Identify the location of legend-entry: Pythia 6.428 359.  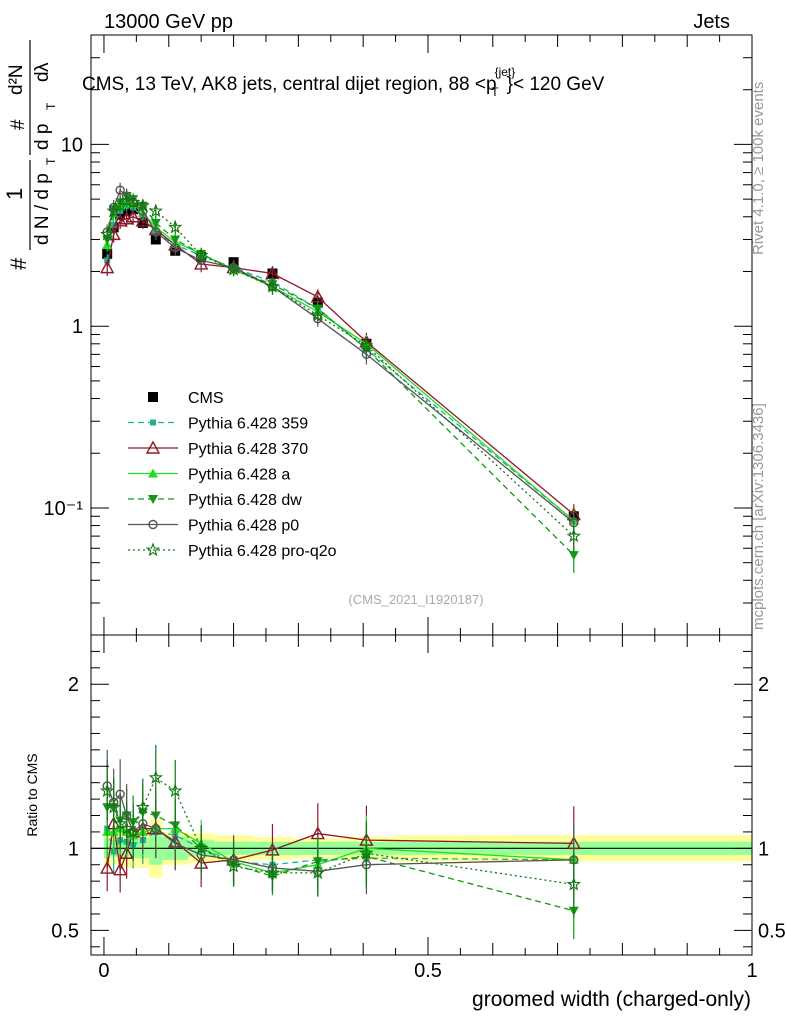
(218, 424).